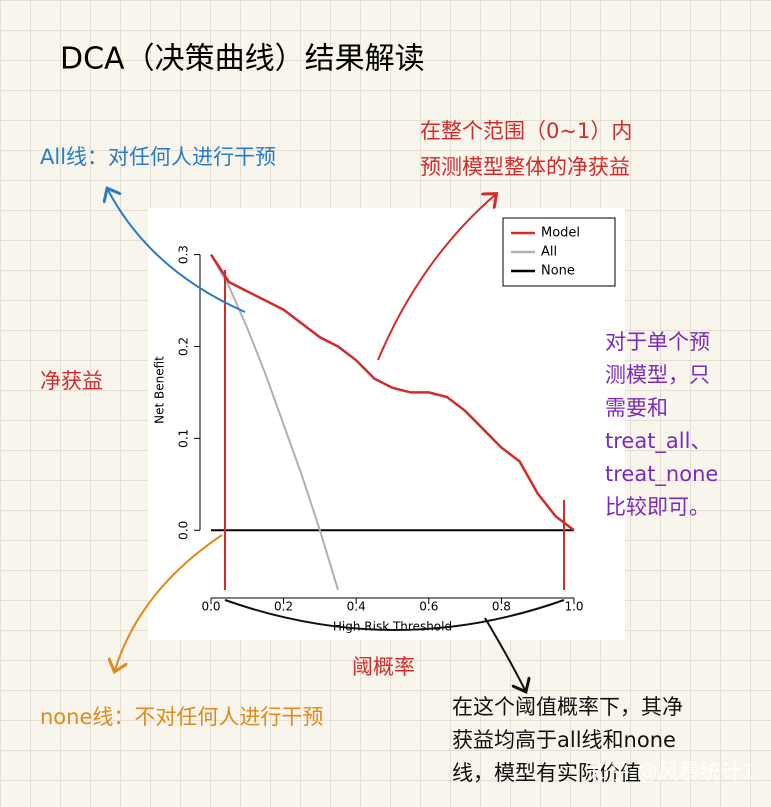 This screenshot has width=771, height=807. What do you see at coordinates (567, 707) in the screenshot?
I see `annotation: 在这个阈值概率下，其净` at bounding box center [567, 707].